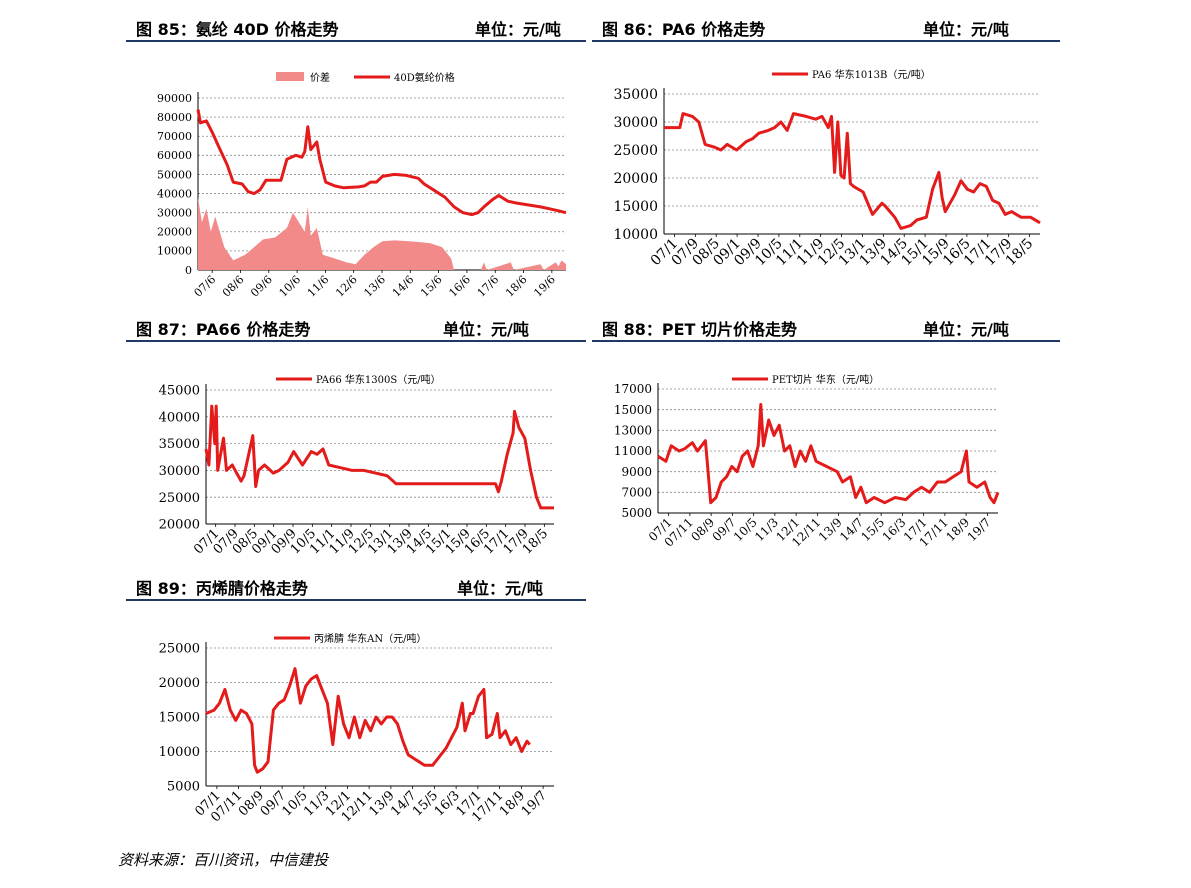 This screenshot has height=888, width=1191. I want to click on panel-header: 图 85：氨纶 40D 价格走势 单位：元/吨, so click(356, 28).